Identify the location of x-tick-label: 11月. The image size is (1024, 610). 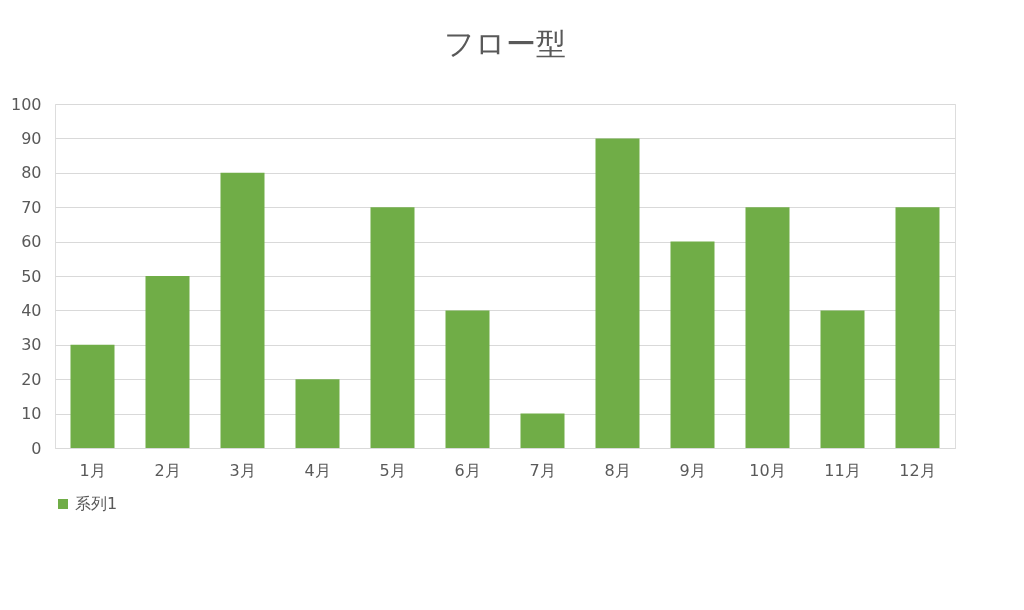
(842, 470).